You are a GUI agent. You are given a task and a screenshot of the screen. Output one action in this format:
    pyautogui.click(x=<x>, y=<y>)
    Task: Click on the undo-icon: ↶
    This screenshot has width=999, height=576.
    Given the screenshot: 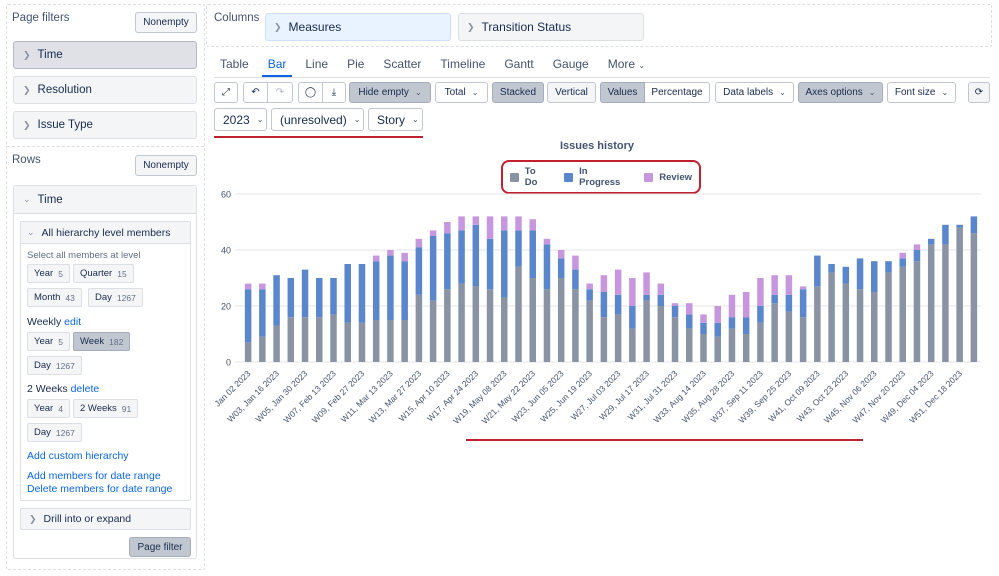 What is the action you would take?
    pyautogui.click(x=255, y=92)
    